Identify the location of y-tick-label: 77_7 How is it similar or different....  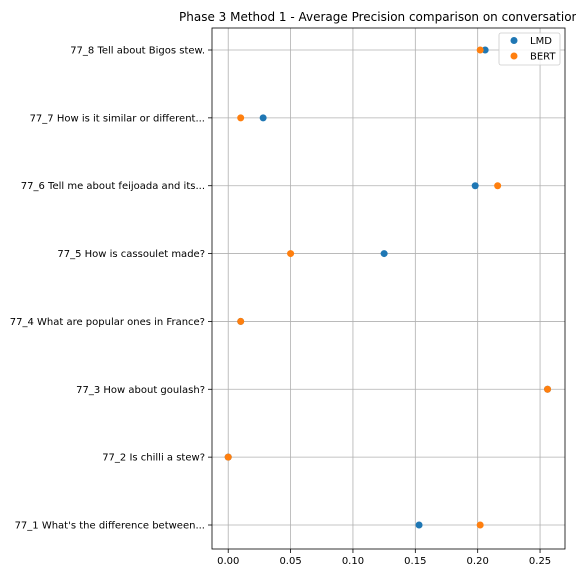
(117, 118).